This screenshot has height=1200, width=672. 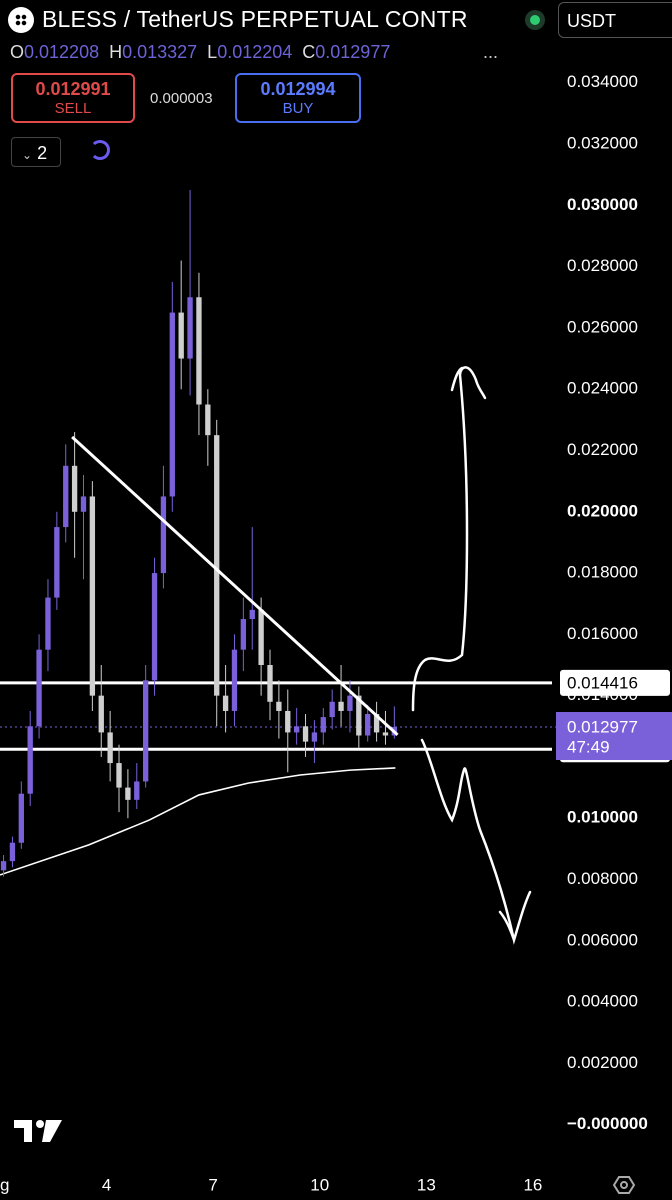 What do you see at coordinates (602, 572) in the screenshot?
I see `y-tick-label: 0.018000` at bounding box center [602, 572].